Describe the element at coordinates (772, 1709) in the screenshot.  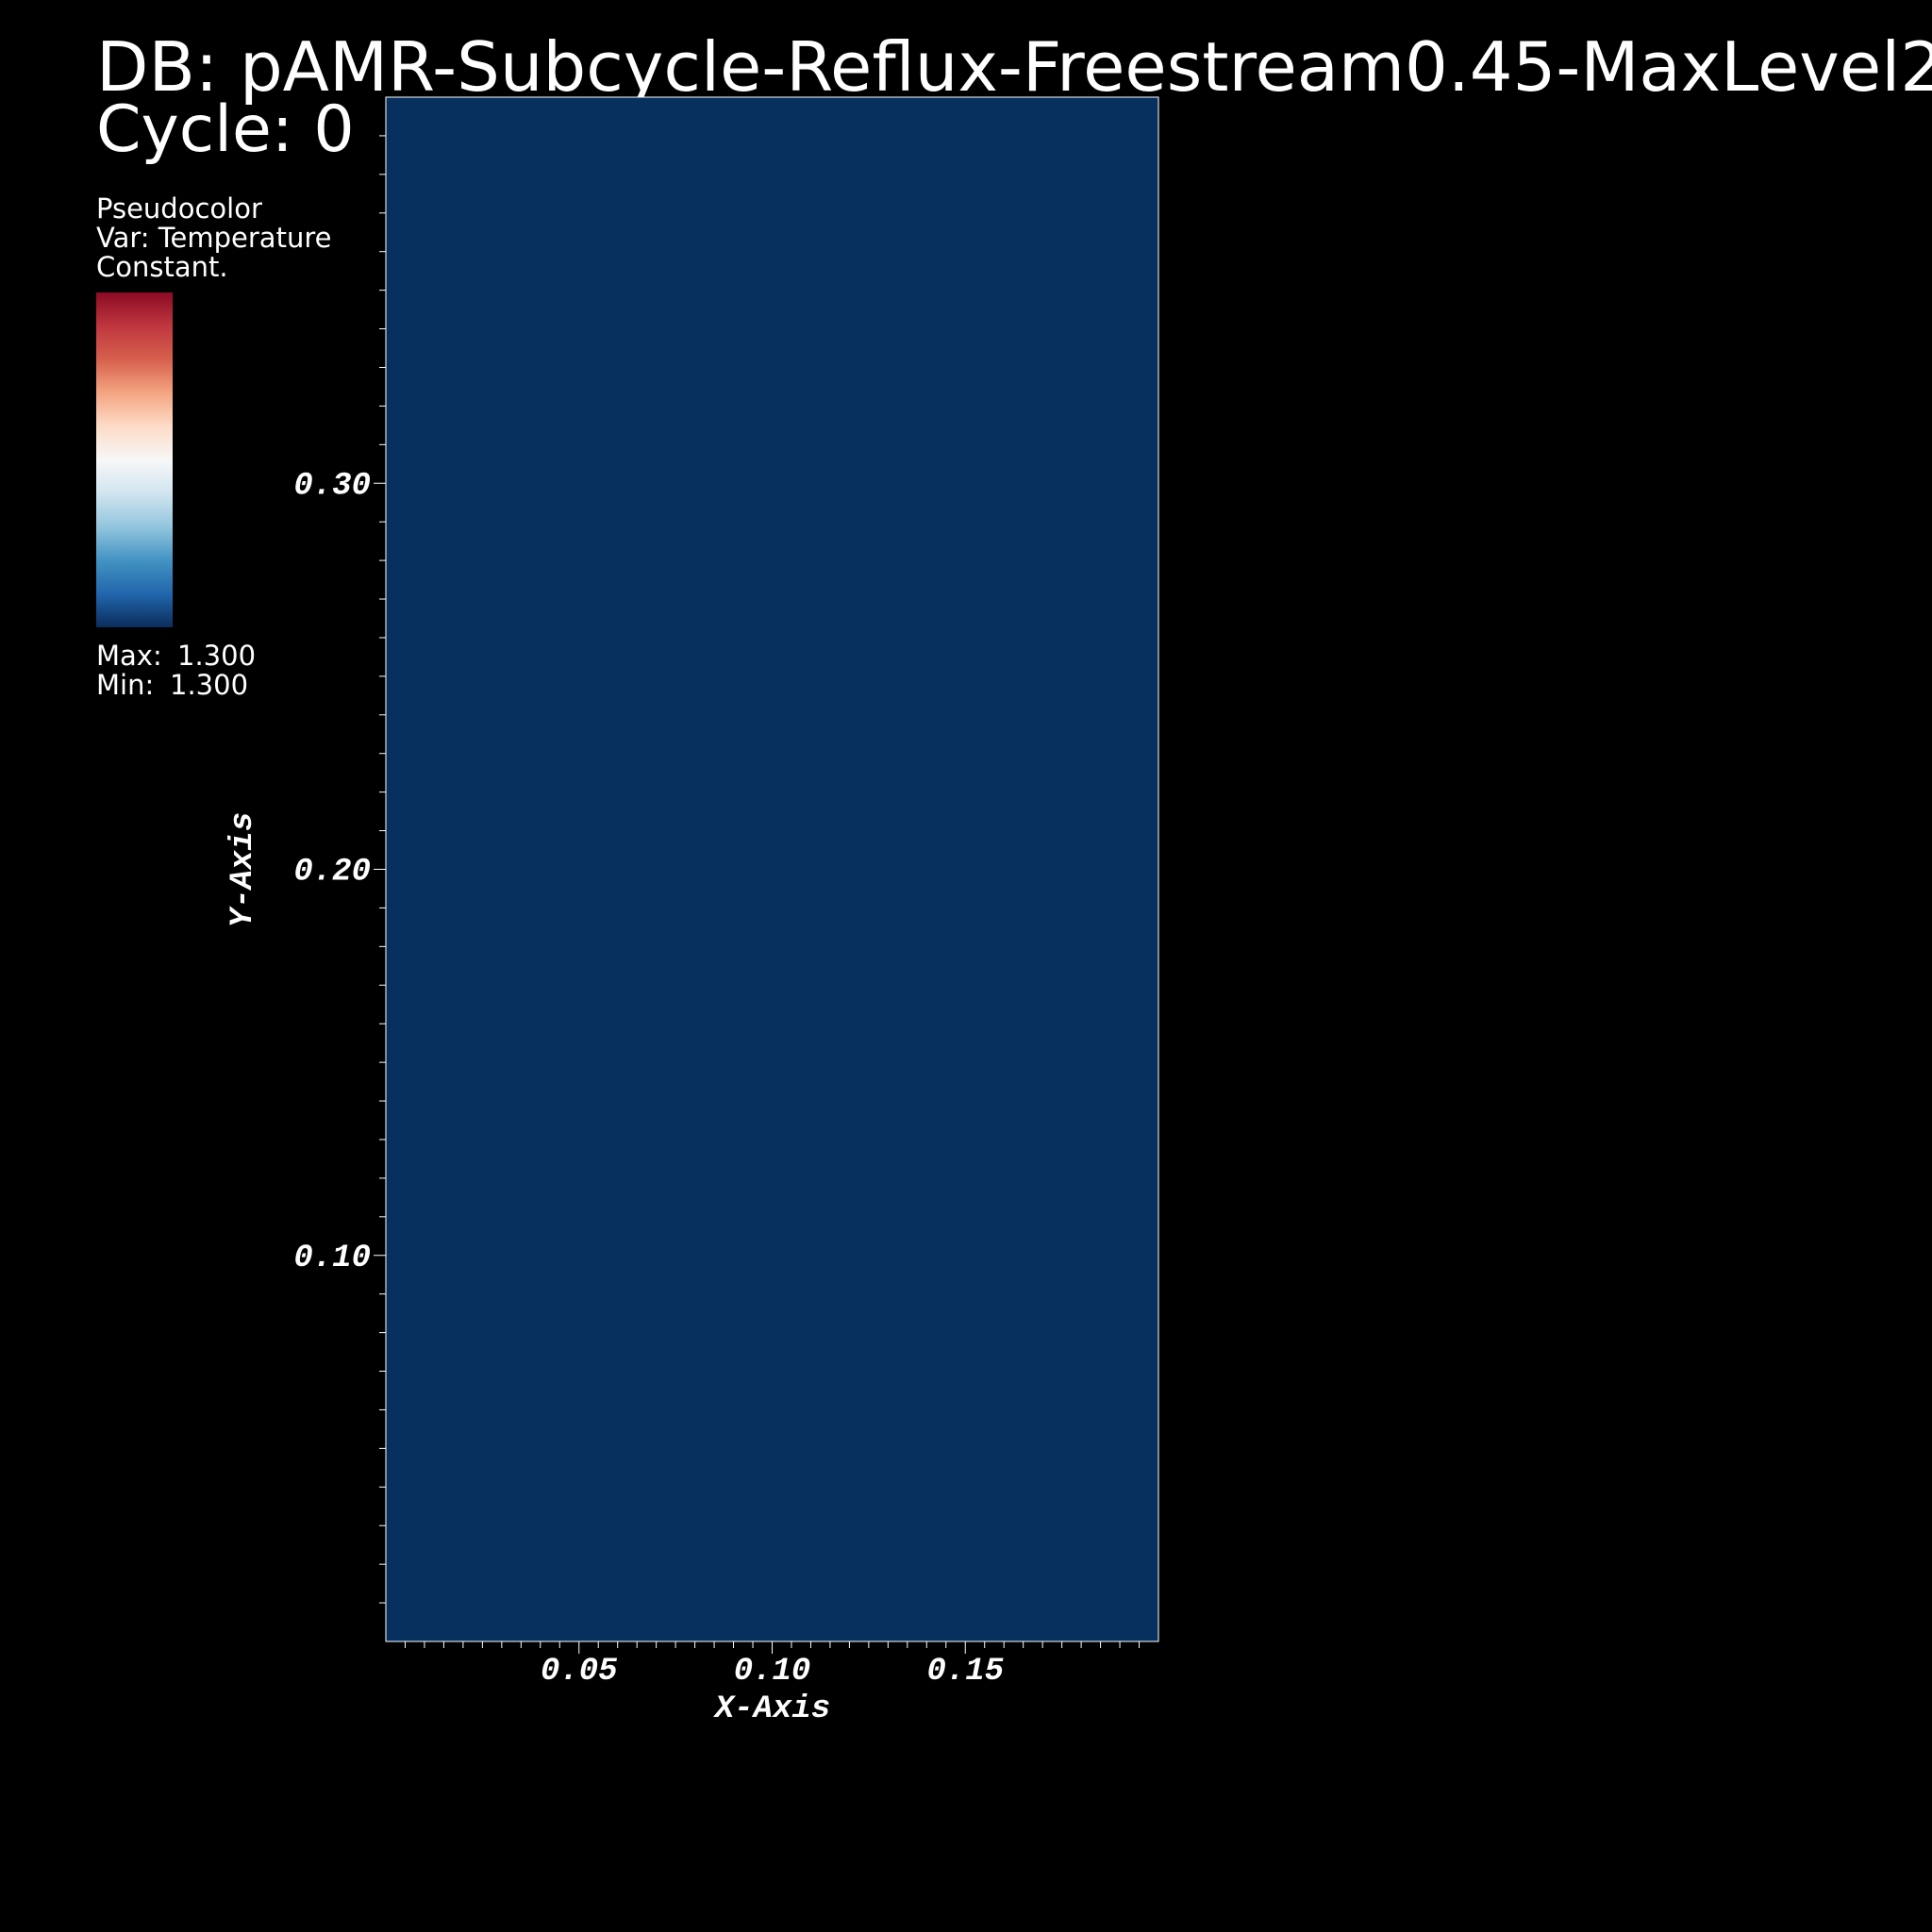
I see `x-axis-title: X-Axis` at that location.